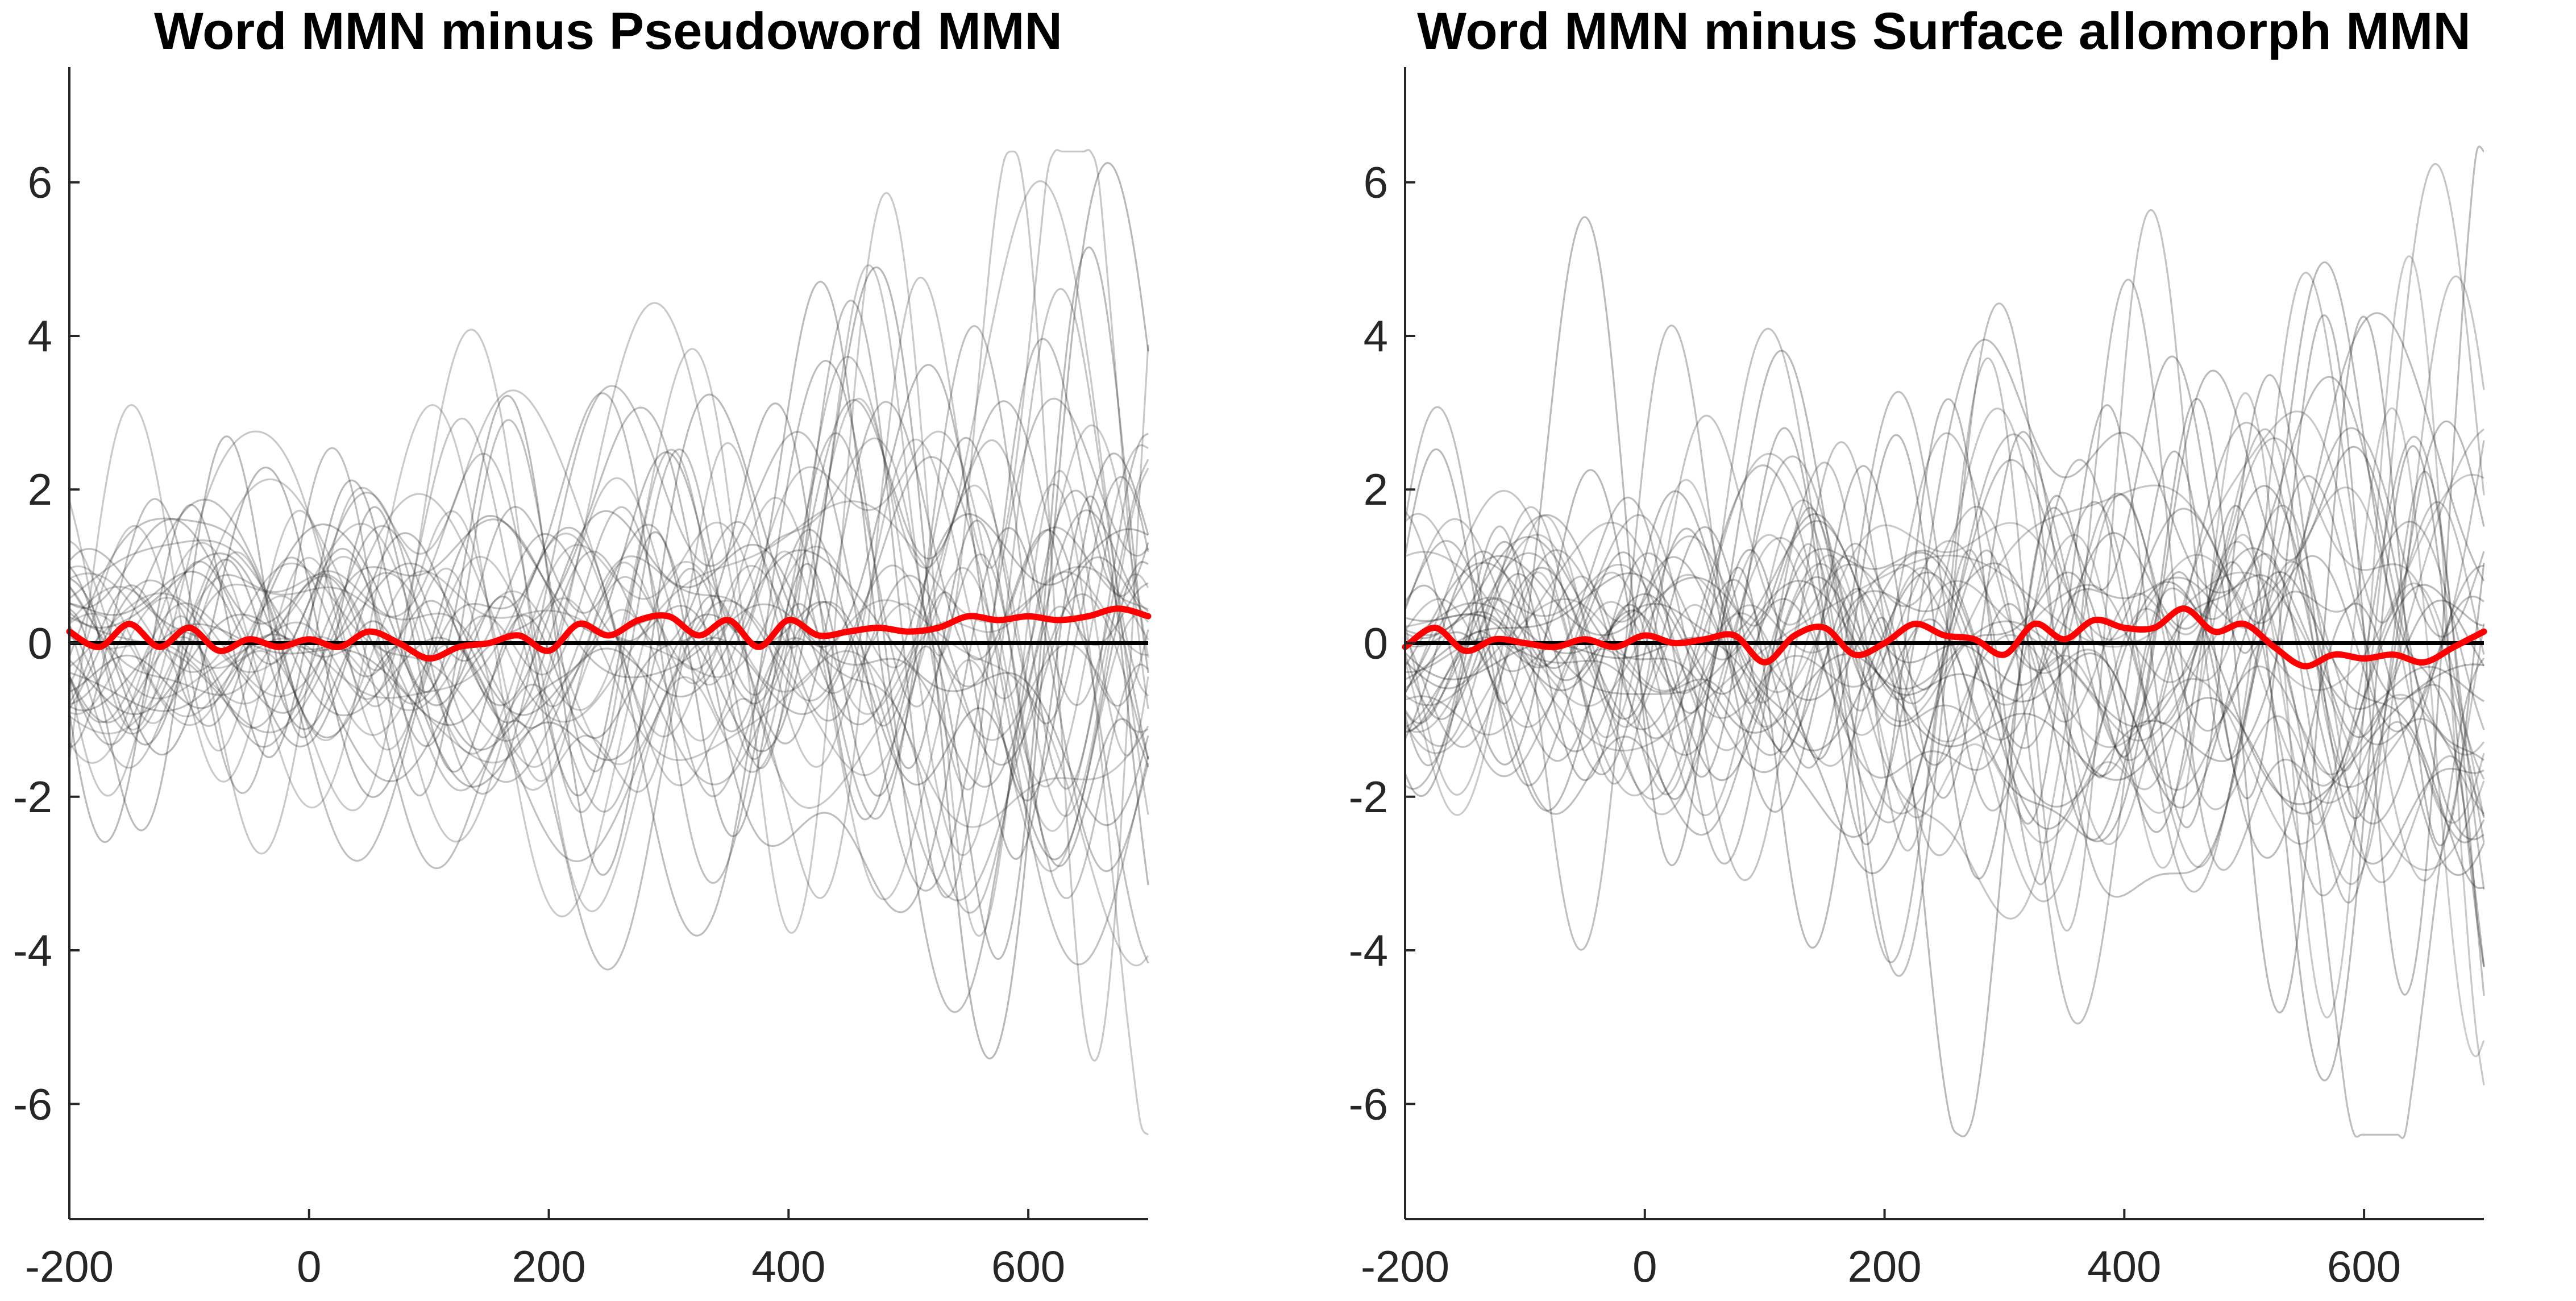 The height and width of the screenshot is (1301, 2576). I want to click on right-y-tick-label: 4, so click(1376, 336).